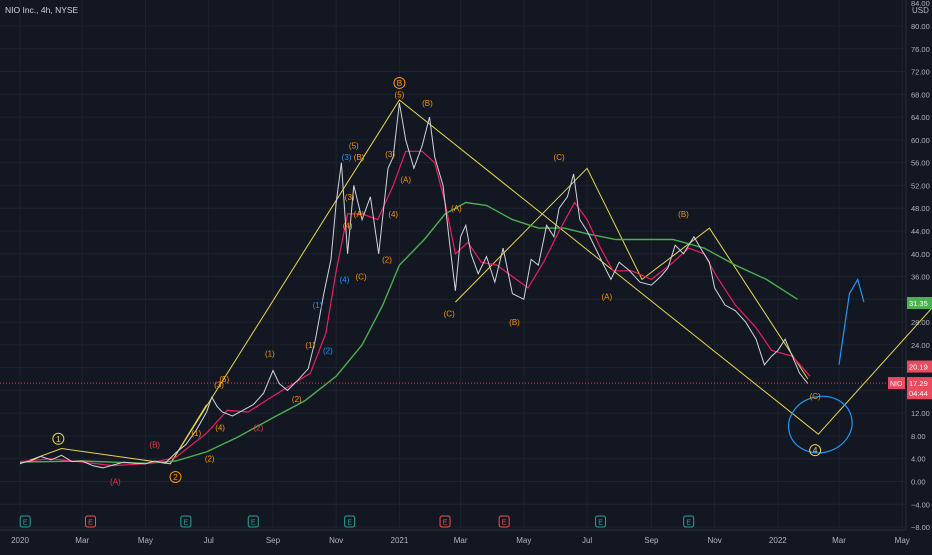 This screenshot has width=932, height=555. Describe the element at coordinates (920, 117) in the screenshot. I see `y-tick-label: 64.00` at that location.